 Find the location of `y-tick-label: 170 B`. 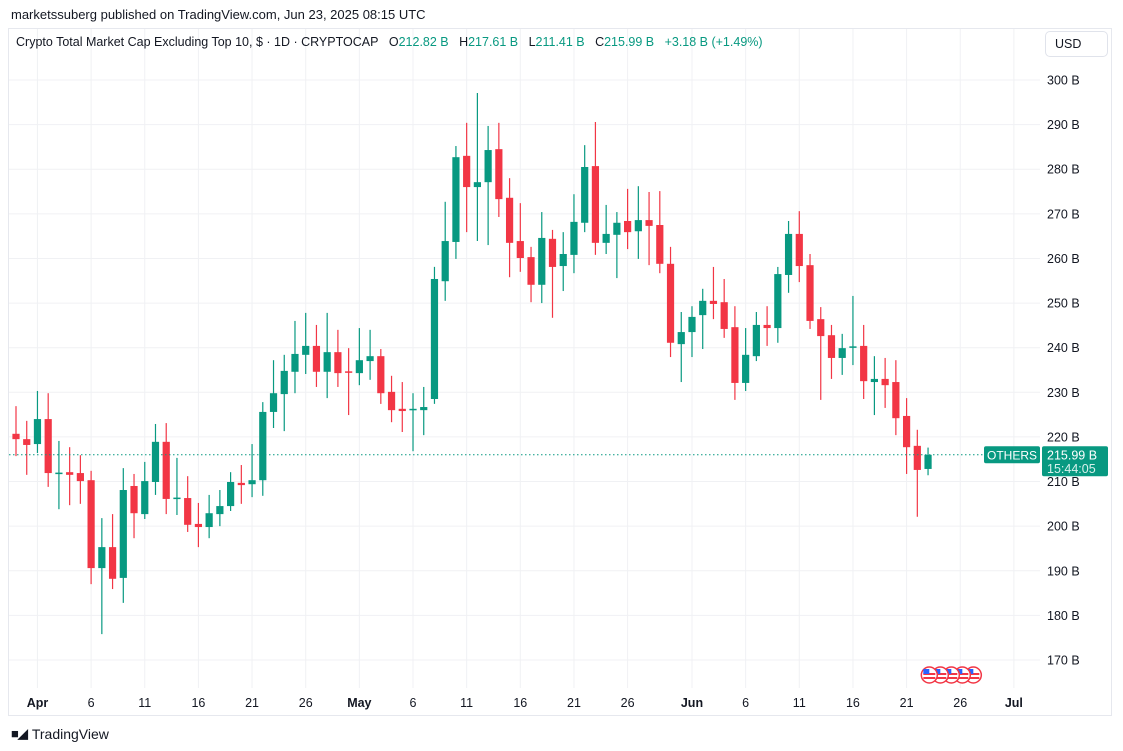

y-tick-label: 170 B is located at coordinates (1063, 660).